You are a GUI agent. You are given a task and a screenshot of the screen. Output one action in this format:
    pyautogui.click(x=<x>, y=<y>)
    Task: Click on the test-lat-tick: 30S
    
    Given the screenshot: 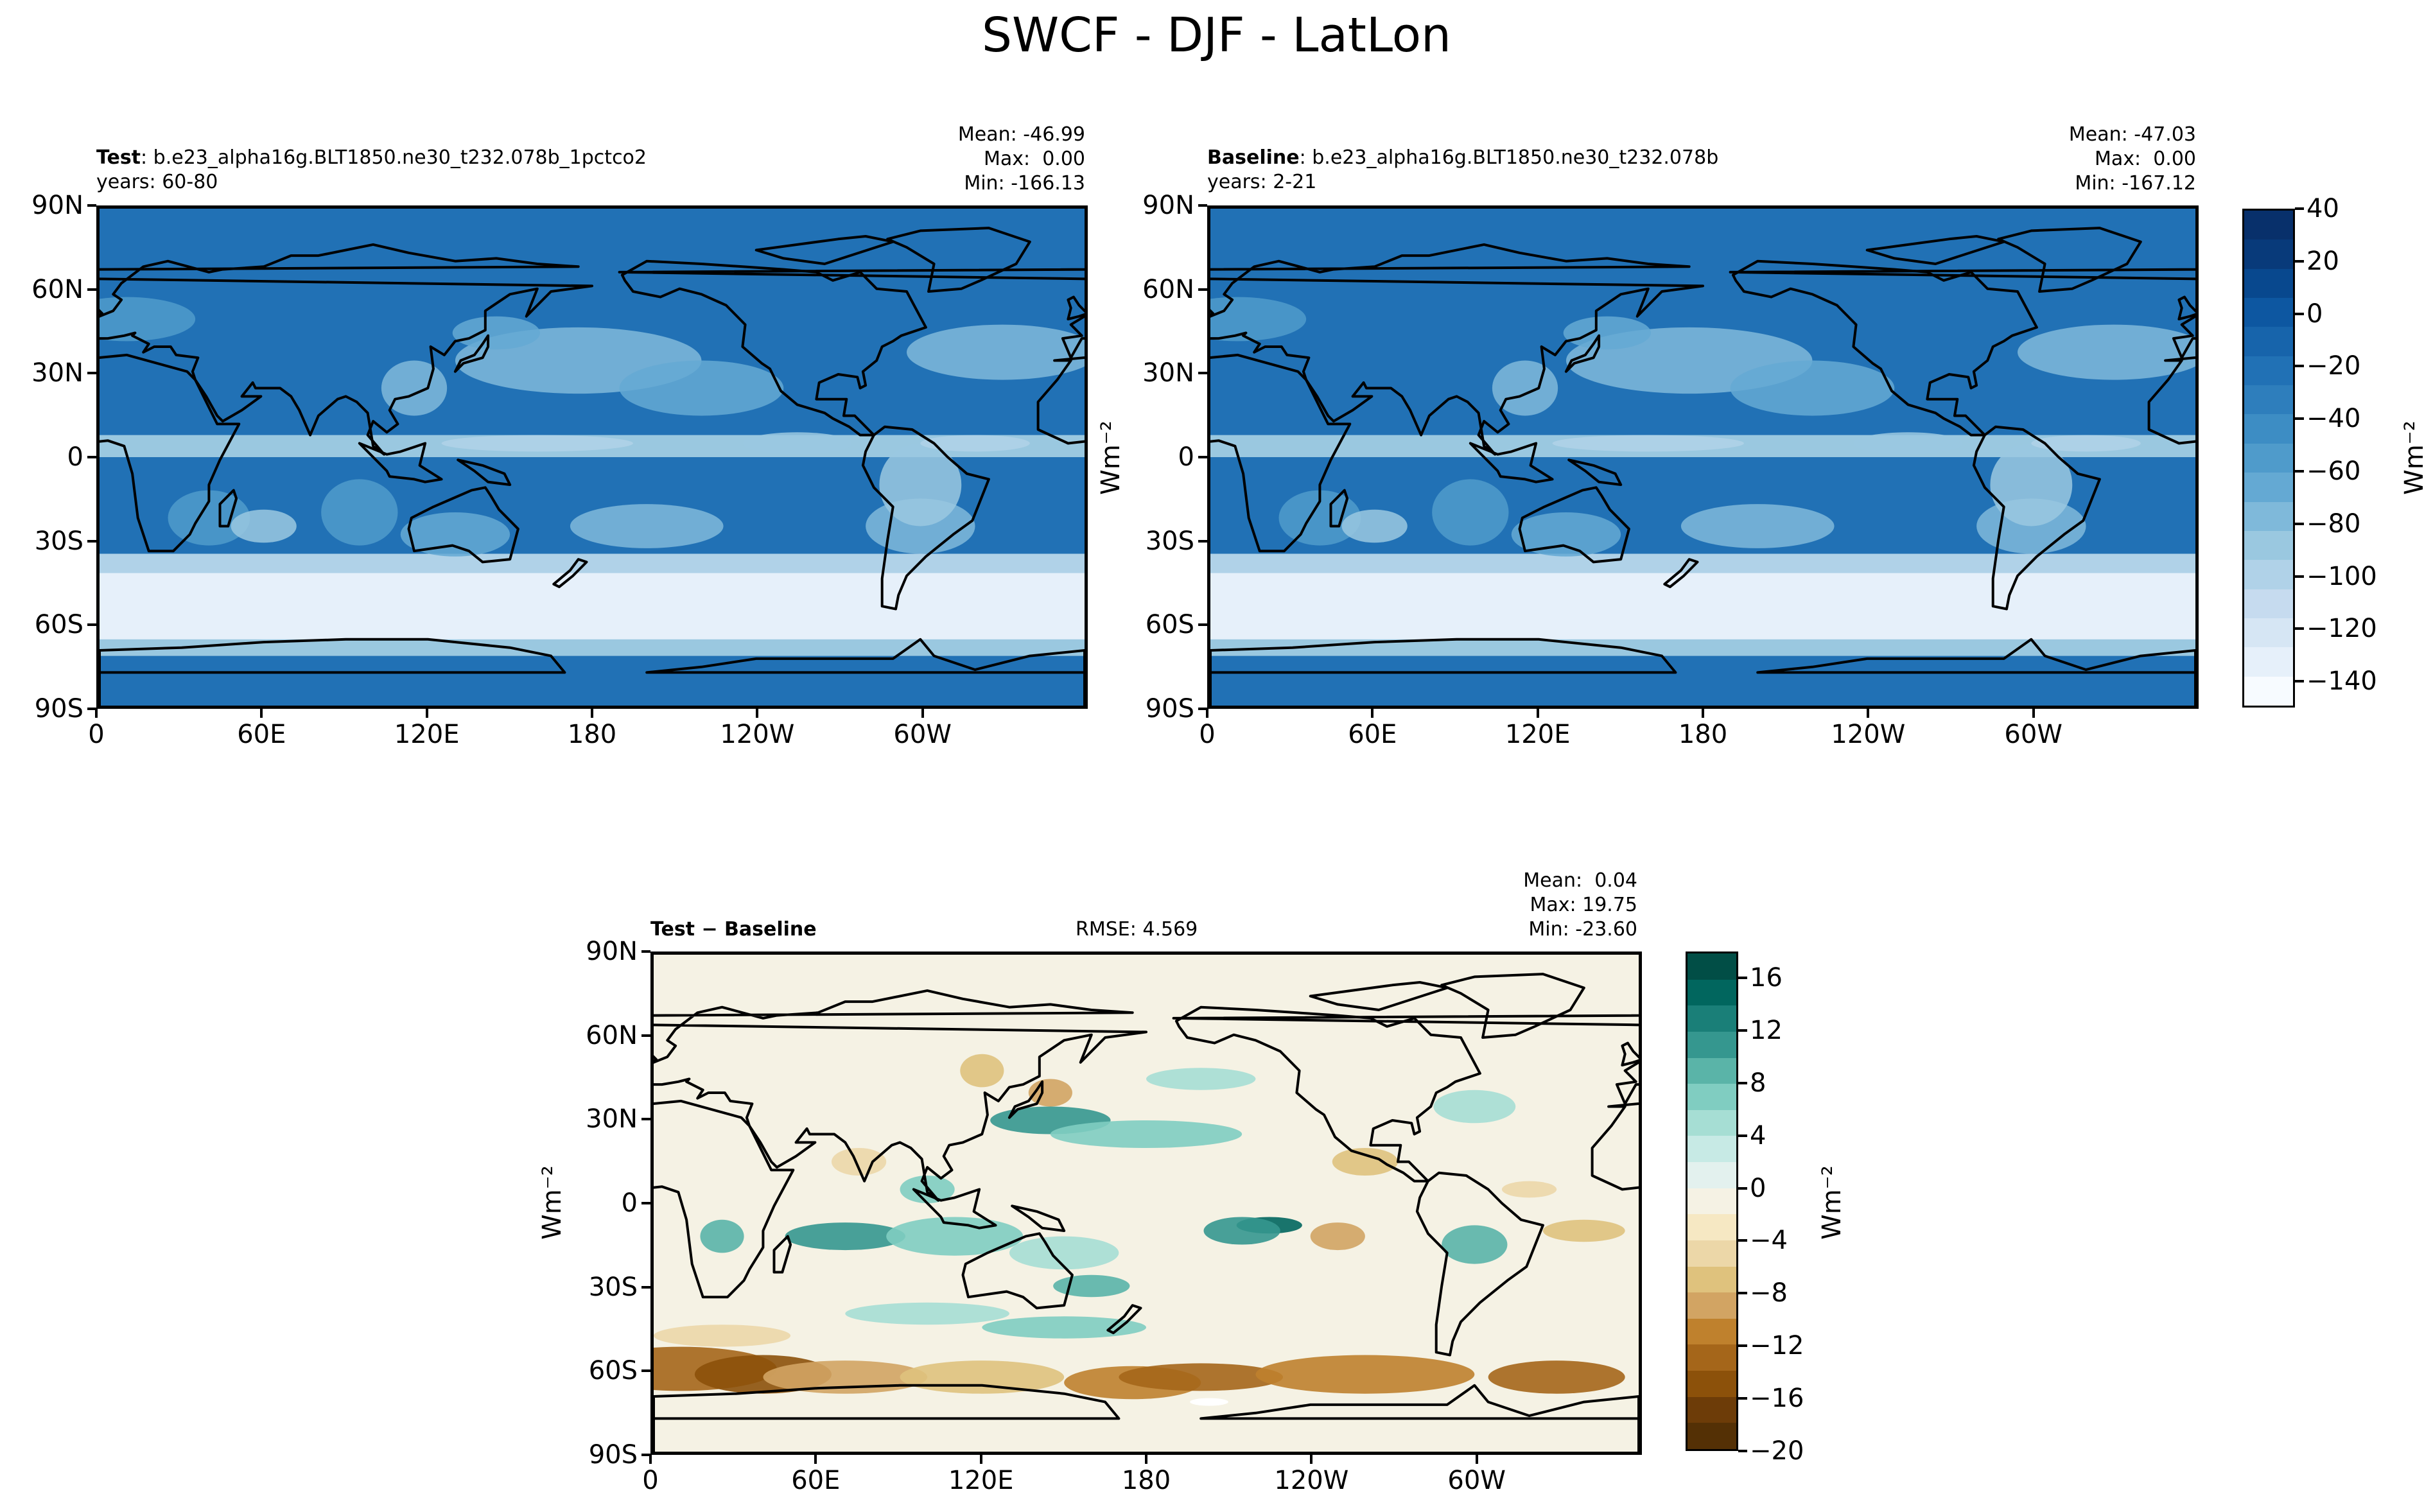 What is the action you would take?
    pyautogui.click(x=58, y=541)
    